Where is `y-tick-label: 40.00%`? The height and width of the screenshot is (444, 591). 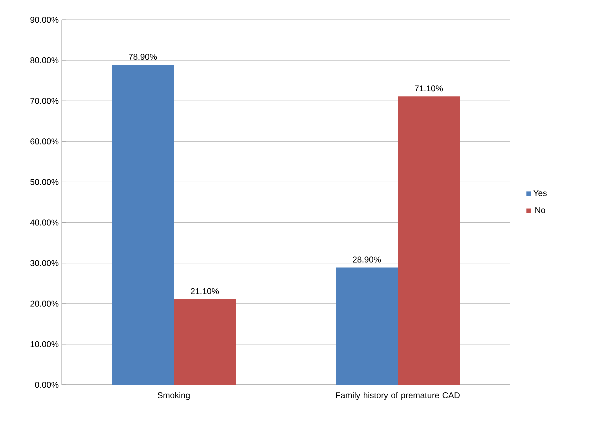
y-tick-label: 40.00% is located at coordinates (44, 223).